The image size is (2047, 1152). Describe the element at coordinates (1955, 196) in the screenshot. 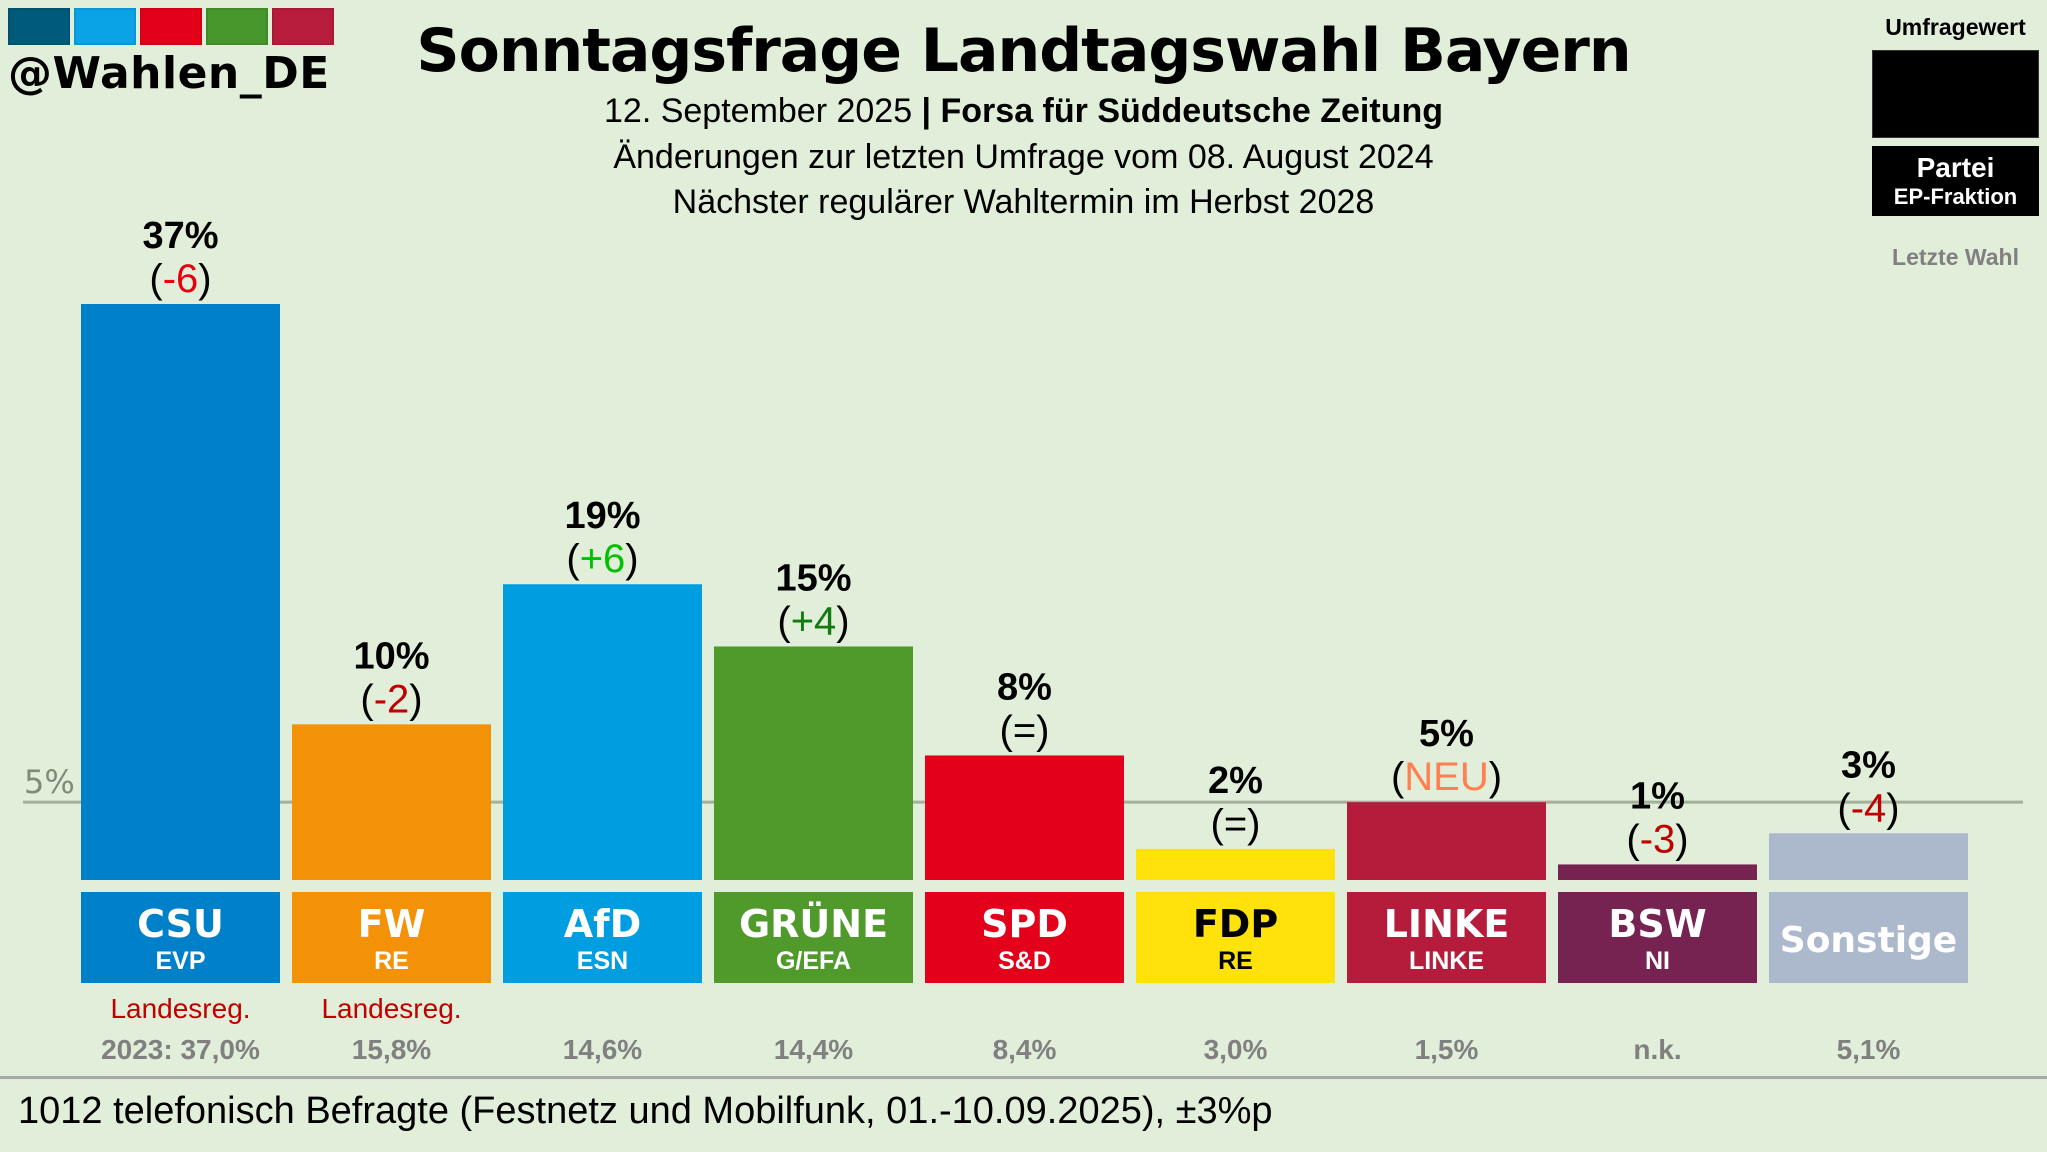

I see `legend-group-label: EP-Fraktion` at that location.